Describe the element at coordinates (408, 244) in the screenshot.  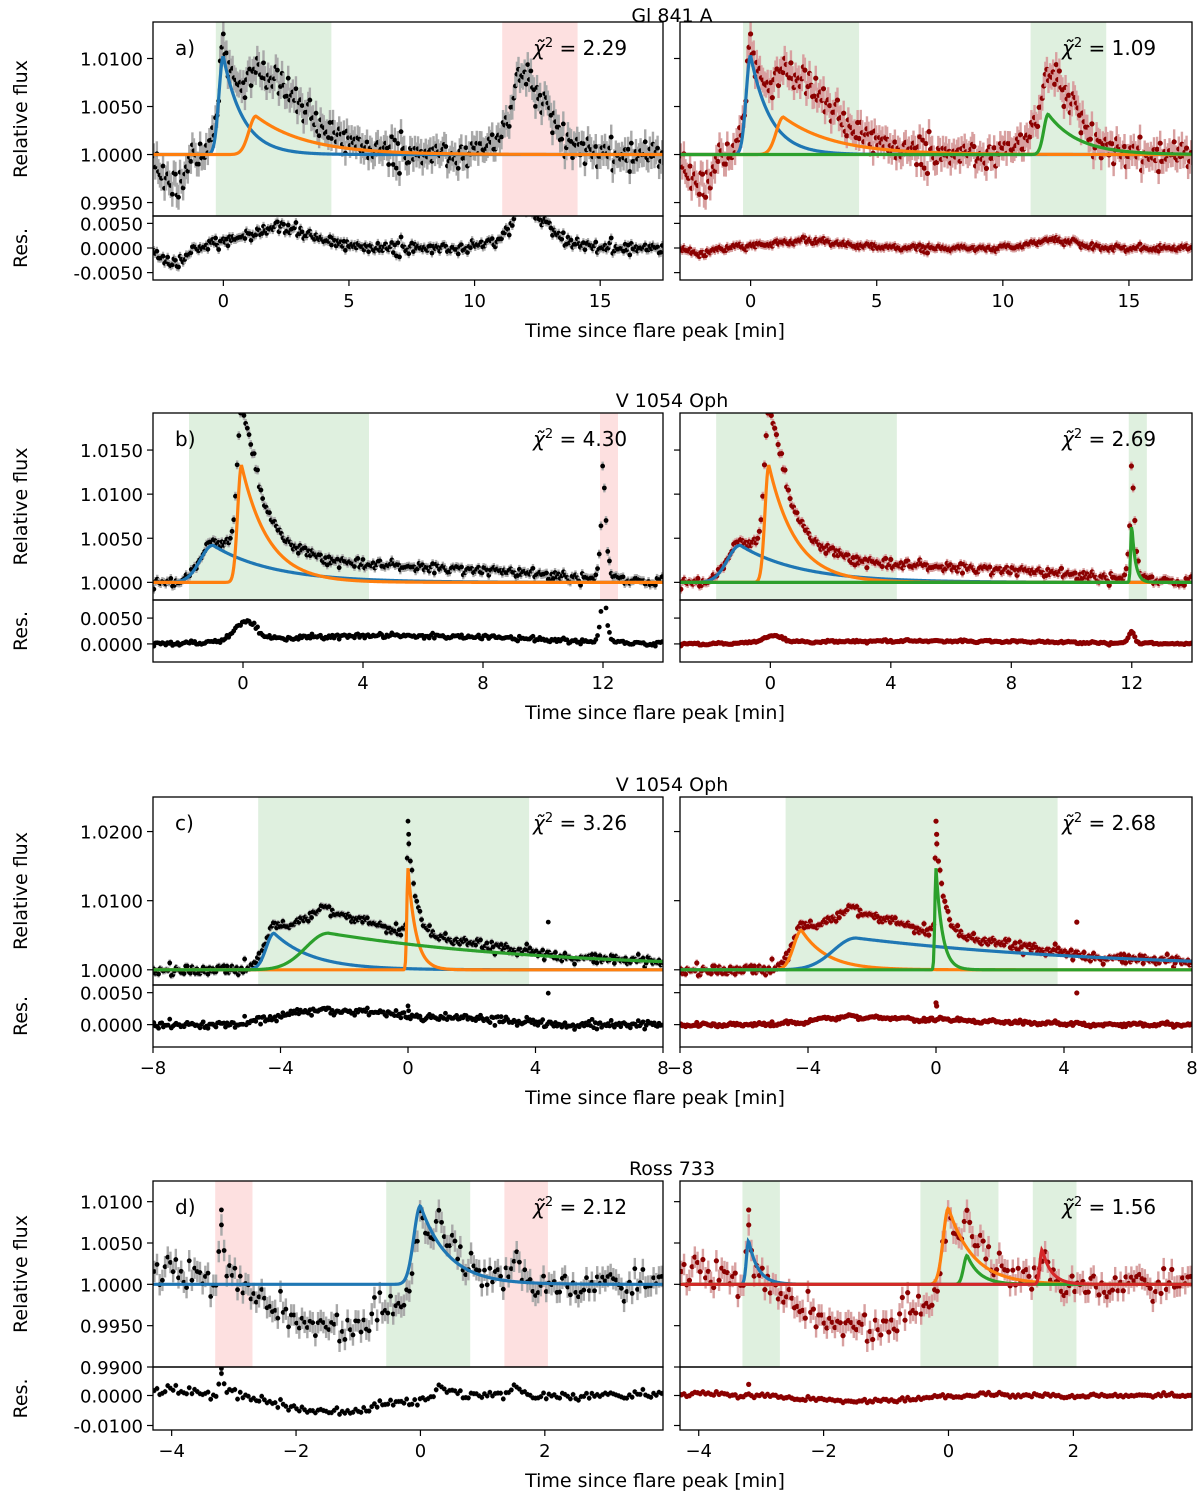
I see `residual-points` at that location.